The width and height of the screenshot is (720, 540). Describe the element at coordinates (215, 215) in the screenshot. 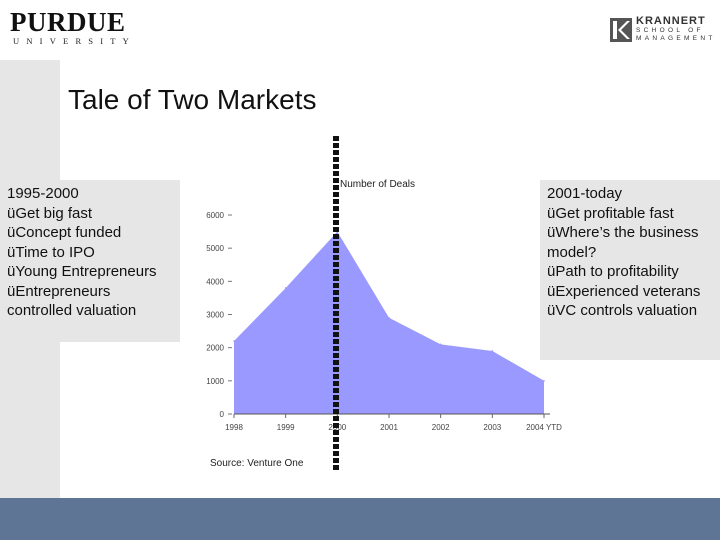

I see `y-tick-label: 6000` at that location.